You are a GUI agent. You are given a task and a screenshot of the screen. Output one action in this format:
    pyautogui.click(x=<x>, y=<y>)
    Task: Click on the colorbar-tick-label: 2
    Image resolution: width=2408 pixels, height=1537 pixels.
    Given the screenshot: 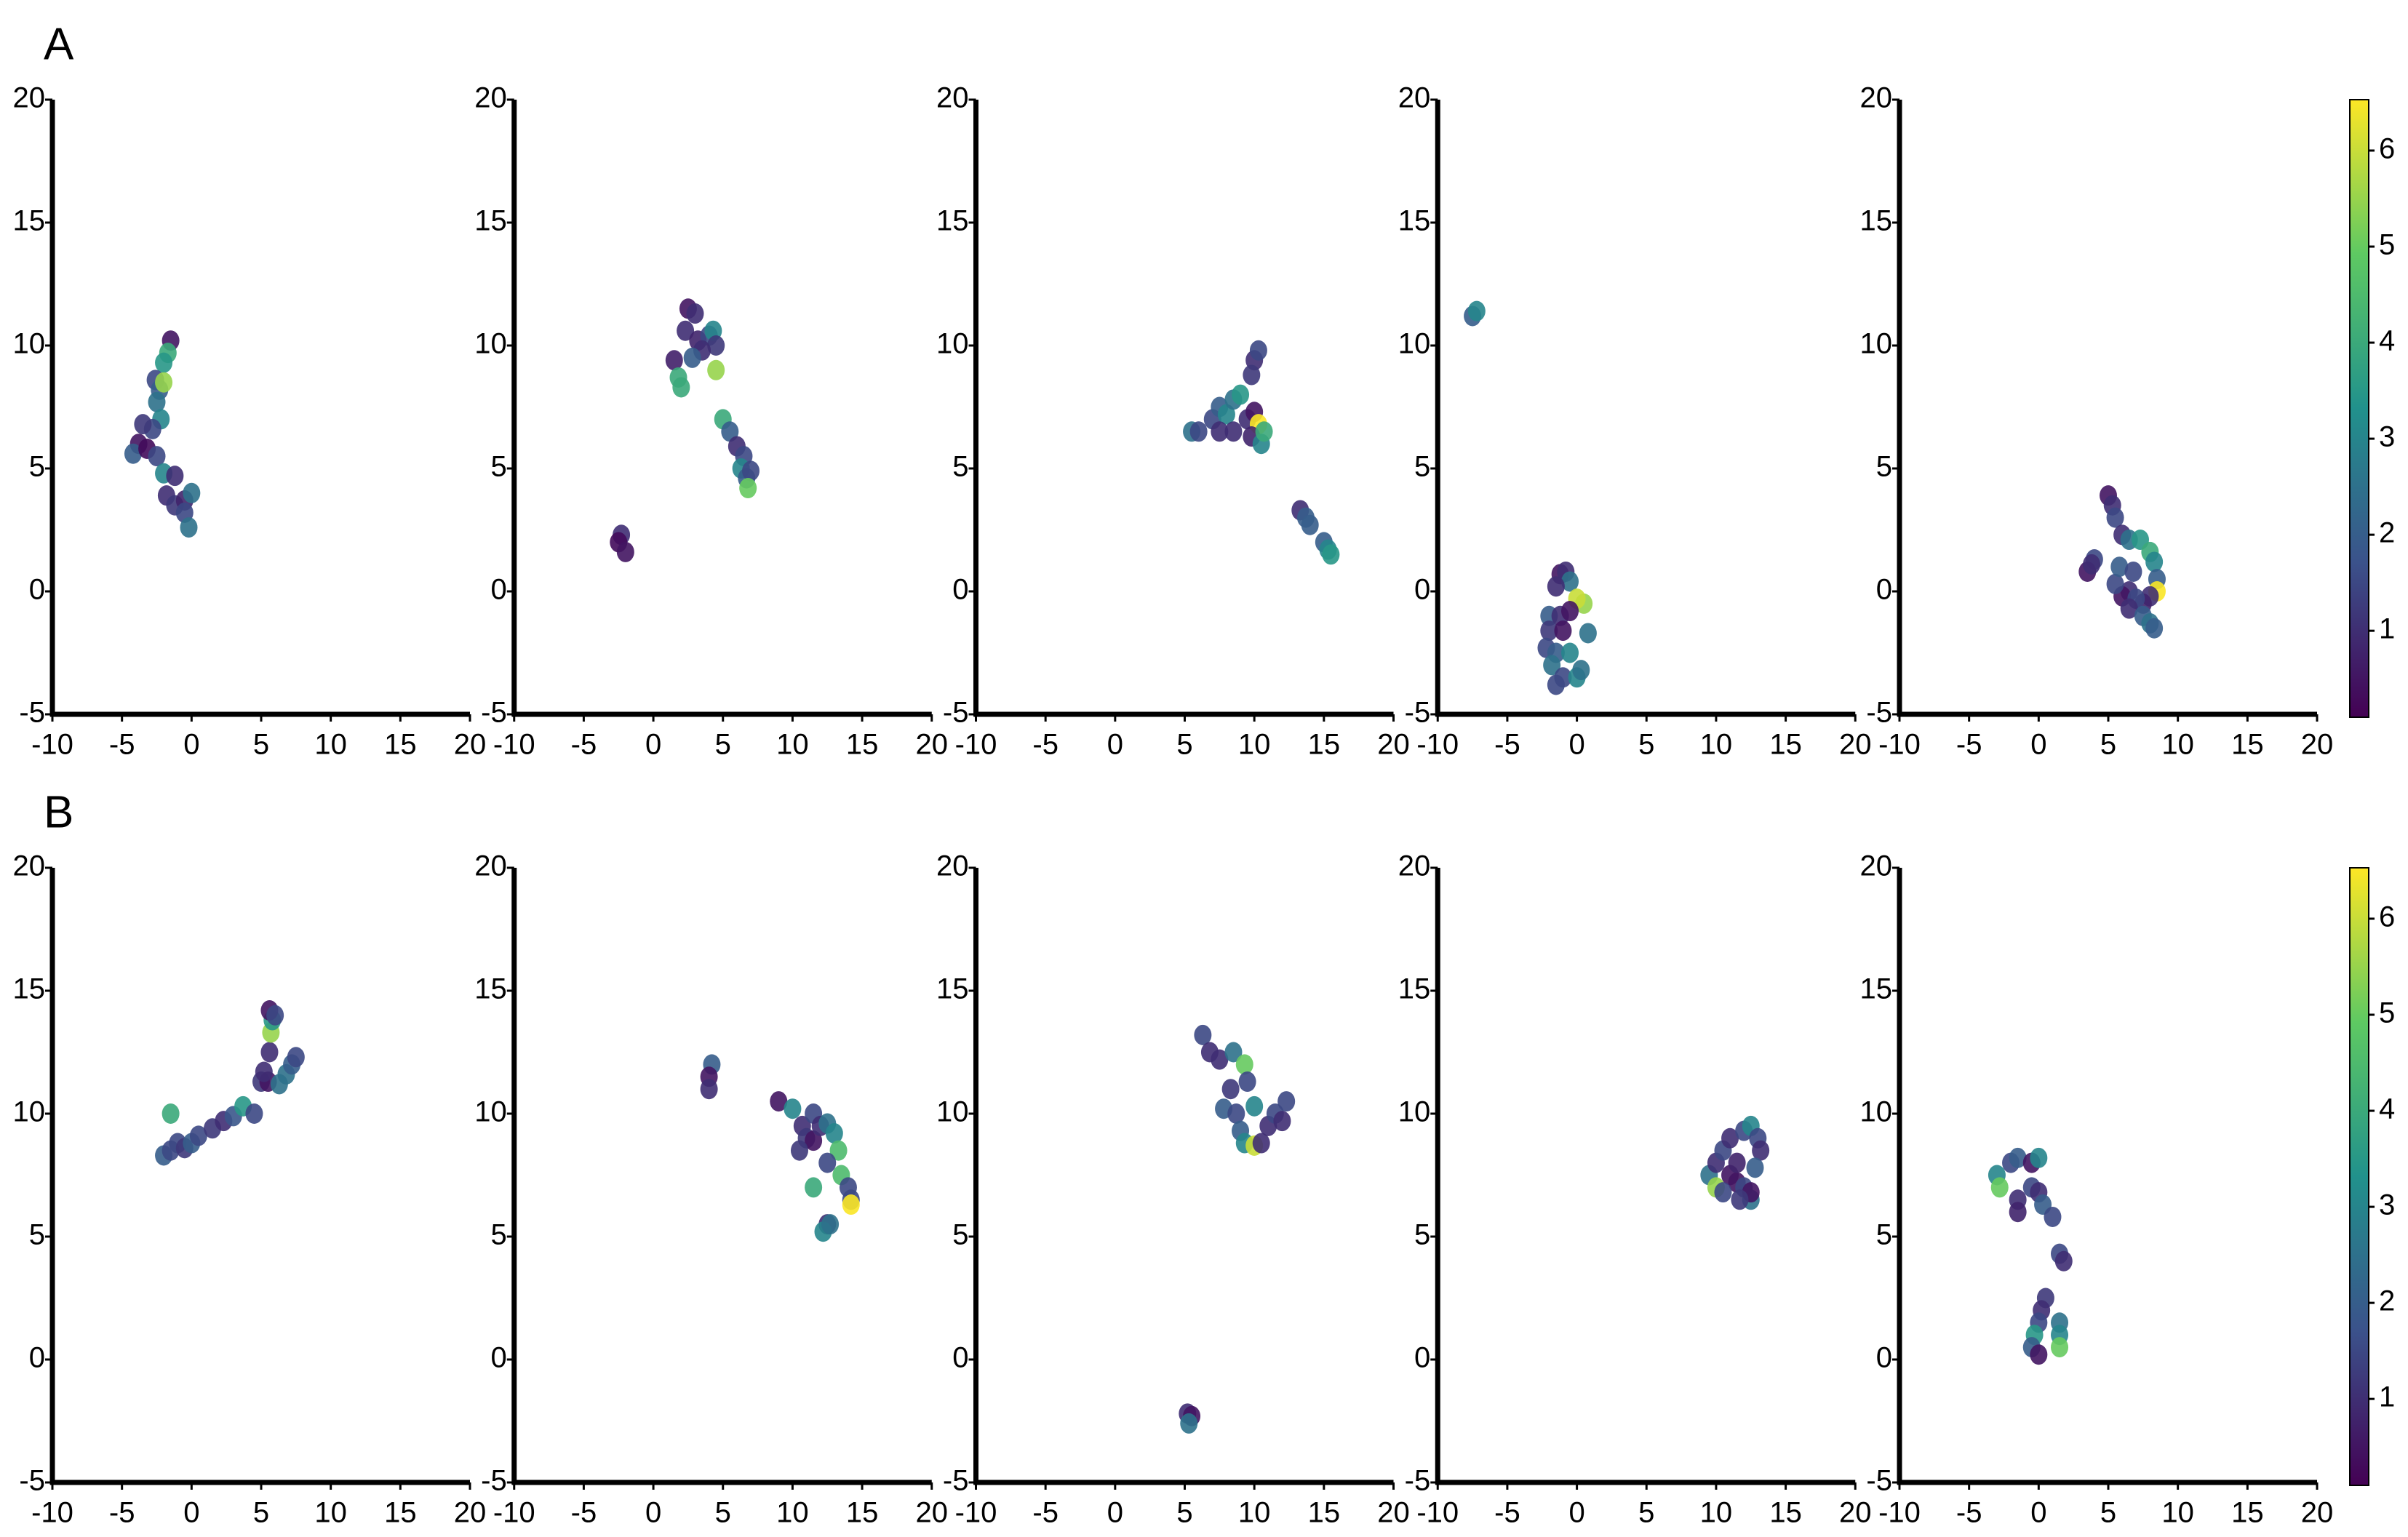 What is the action you would take?
    pyautogui.click(x=2387, y=533)
    